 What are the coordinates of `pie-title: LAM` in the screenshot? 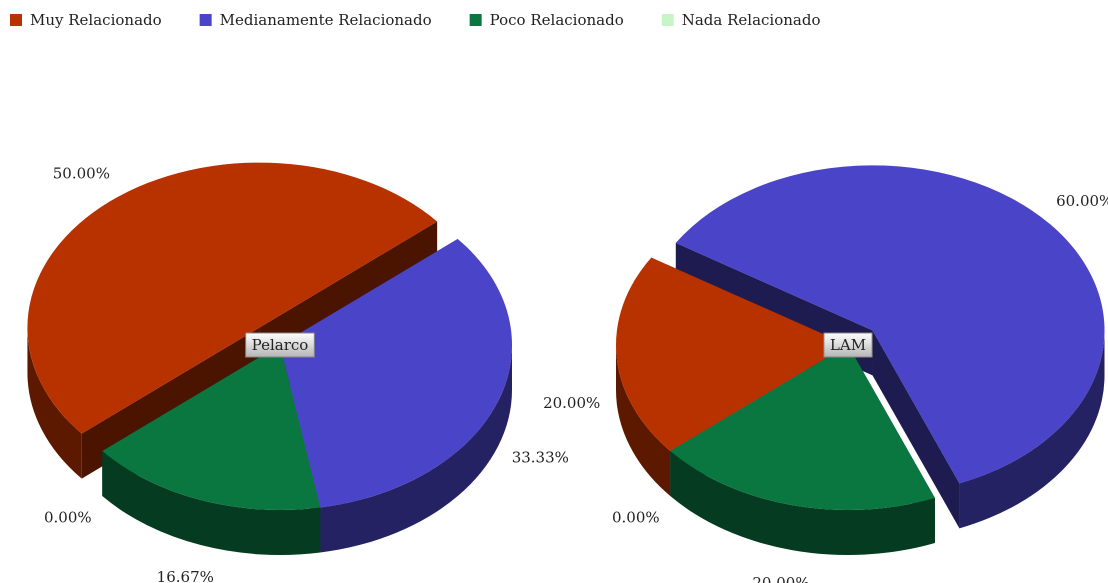 It's located at (848, 345).